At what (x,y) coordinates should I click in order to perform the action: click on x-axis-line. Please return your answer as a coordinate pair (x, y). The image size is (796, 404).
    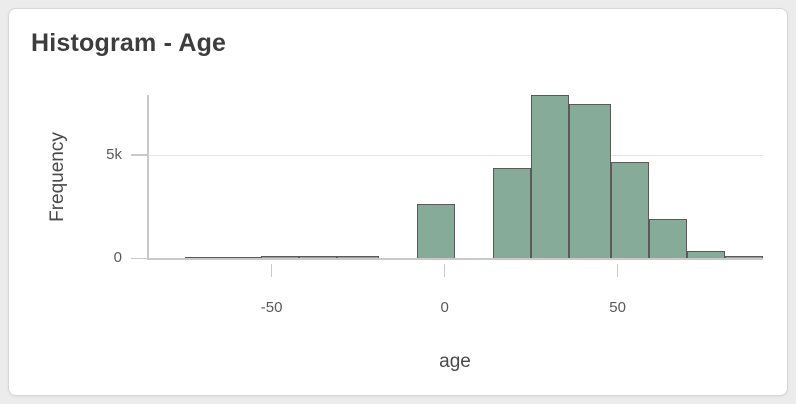
    Looking at the image, I should click on (455, 259).